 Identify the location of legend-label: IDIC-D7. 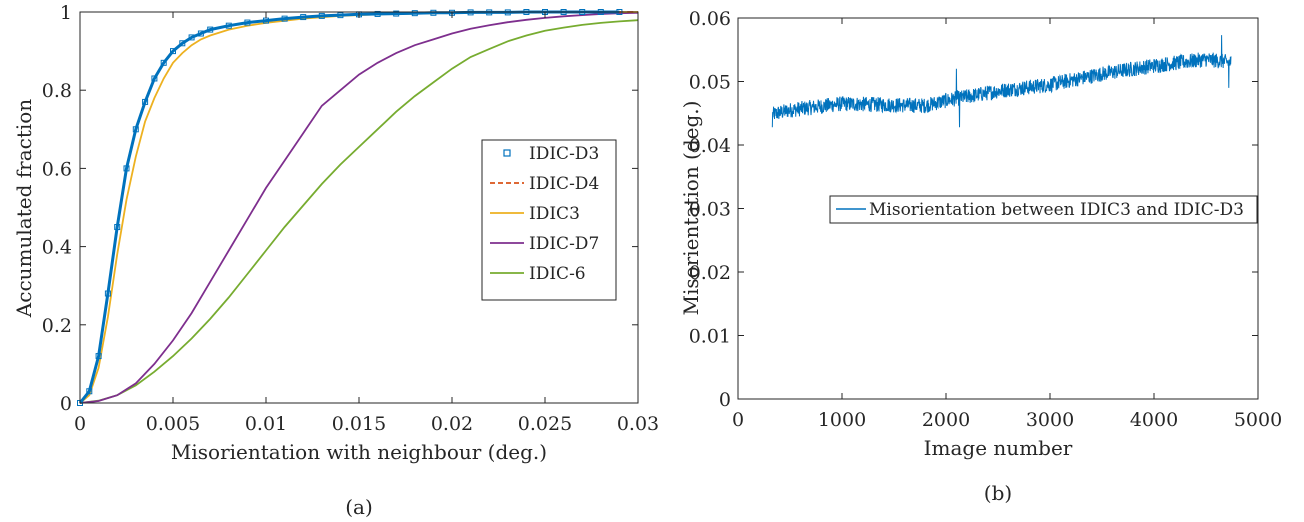
(564, 244).